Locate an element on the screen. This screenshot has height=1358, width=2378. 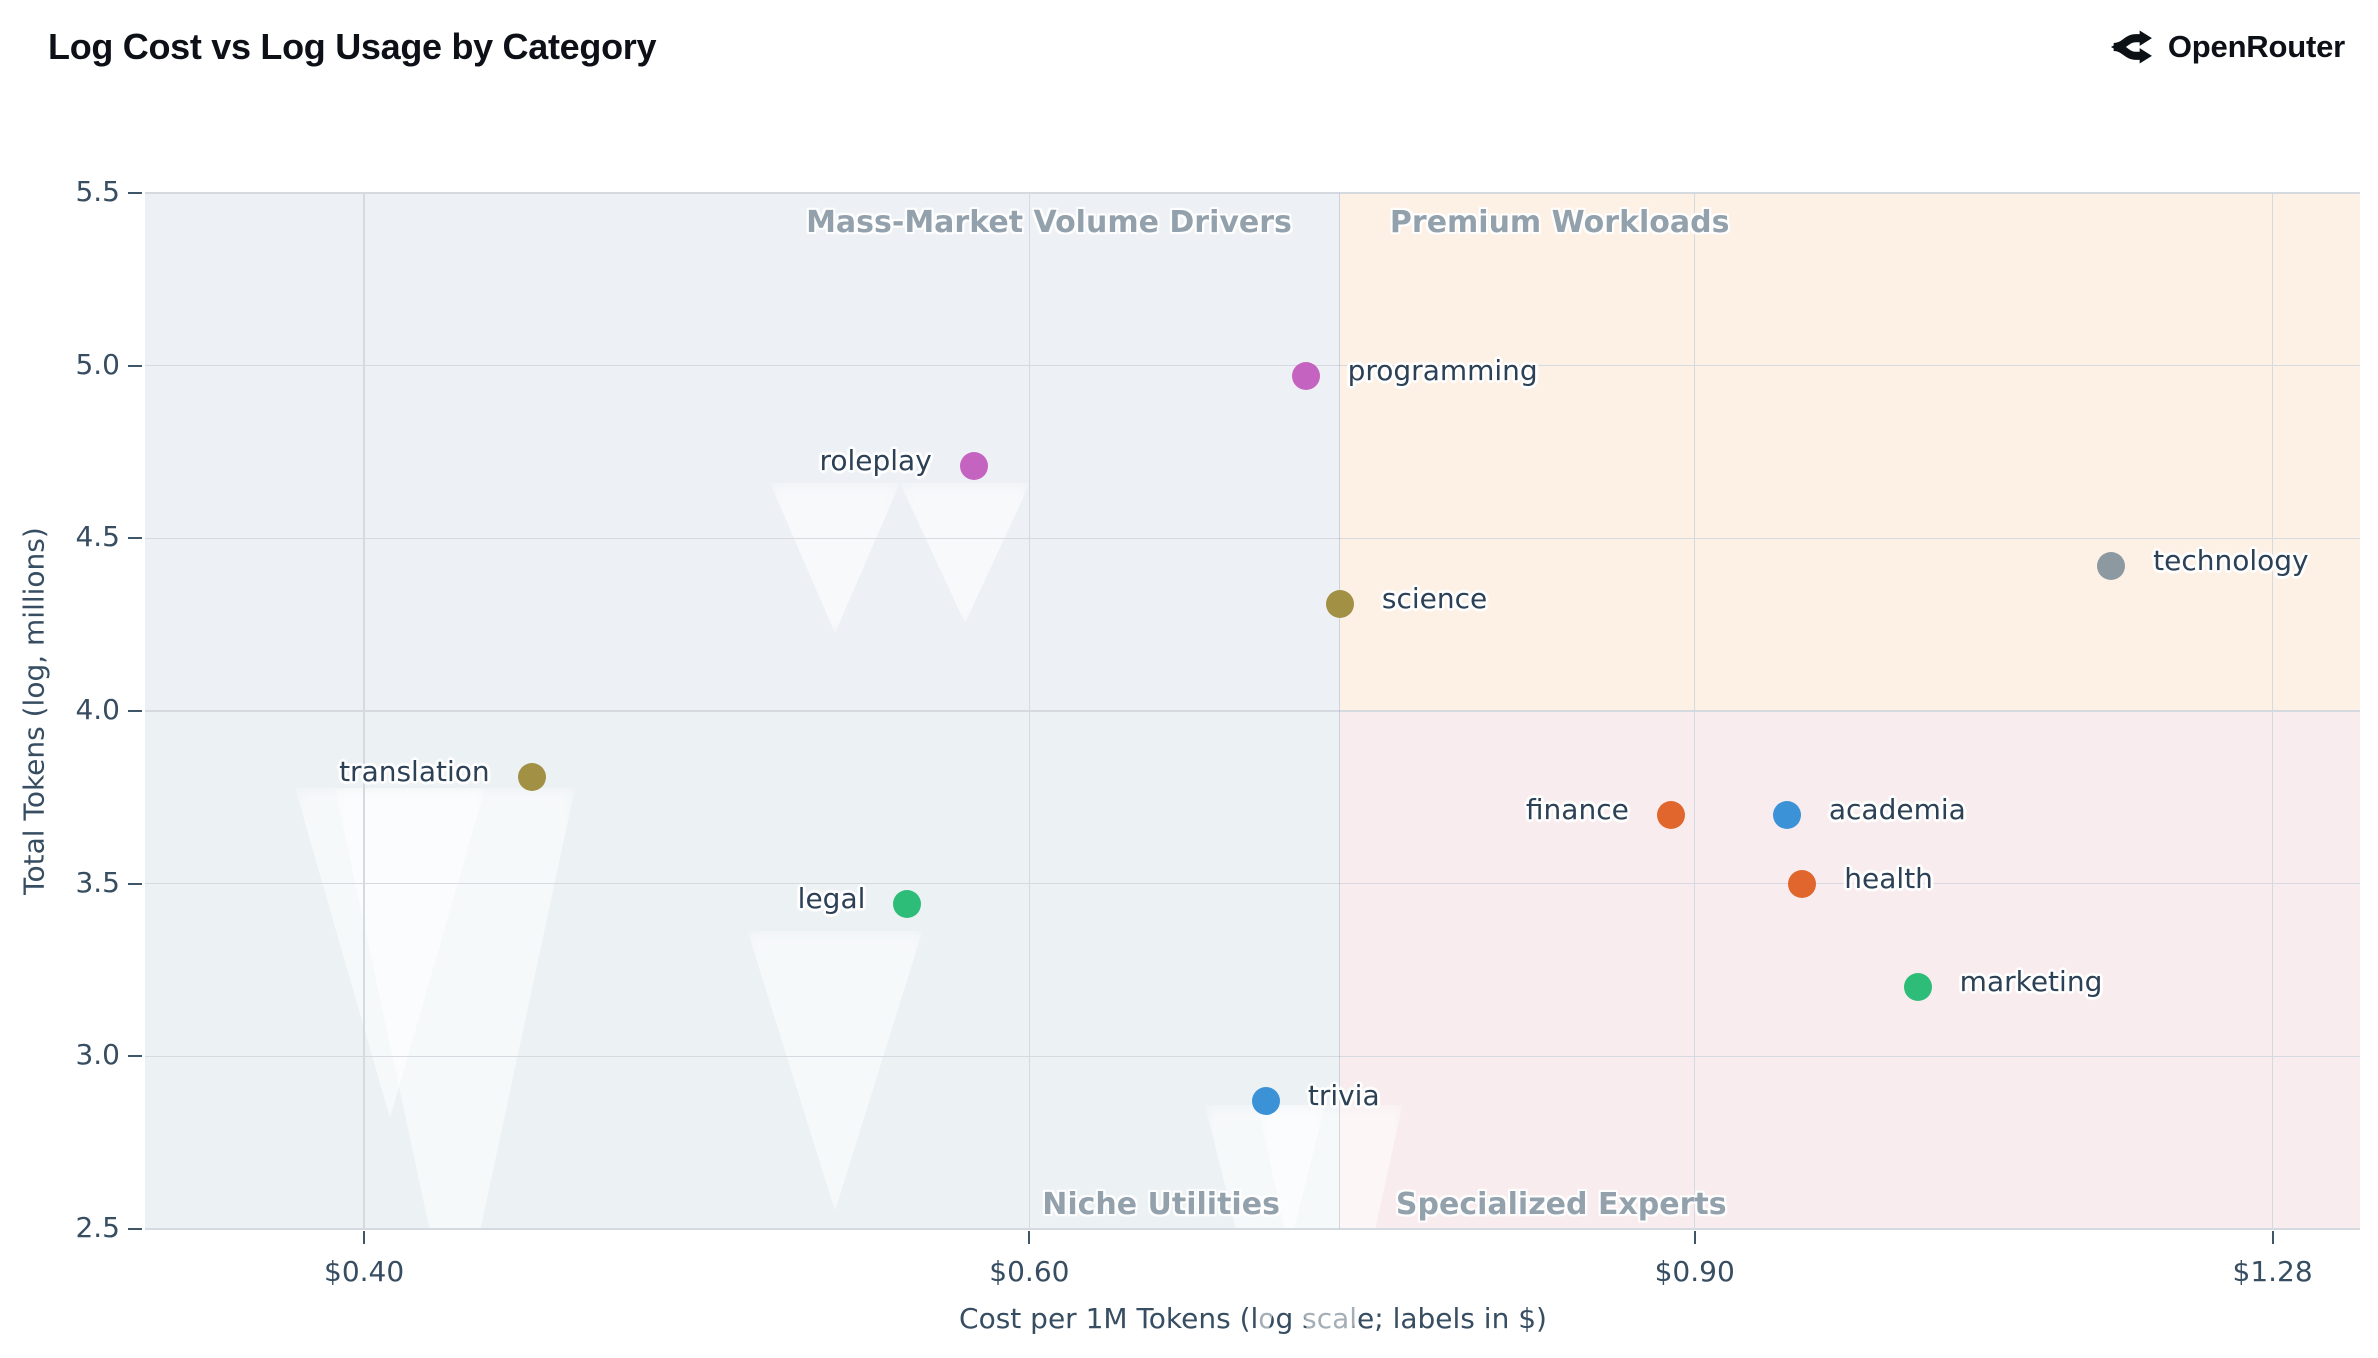
openrouter-fork-icon is located at coordinates (2132, 47).